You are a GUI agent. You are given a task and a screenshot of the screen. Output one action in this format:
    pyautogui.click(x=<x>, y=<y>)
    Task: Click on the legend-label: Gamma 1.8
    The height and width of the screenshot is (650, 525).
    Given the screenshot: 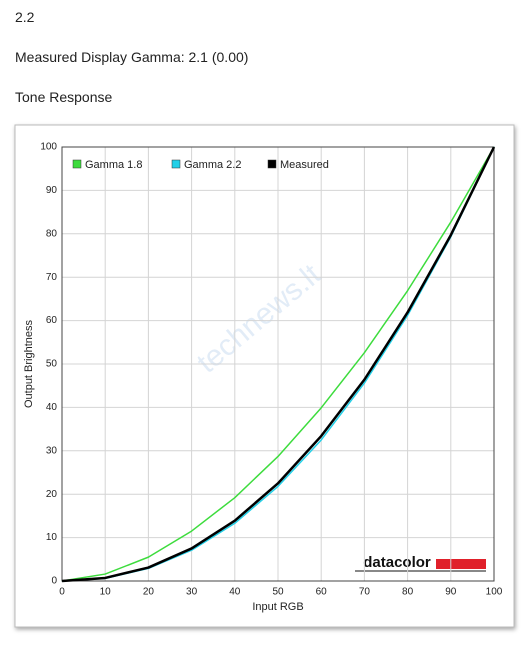 What is the action you would take?
    pyautogui.click(x=113, y=165)
    